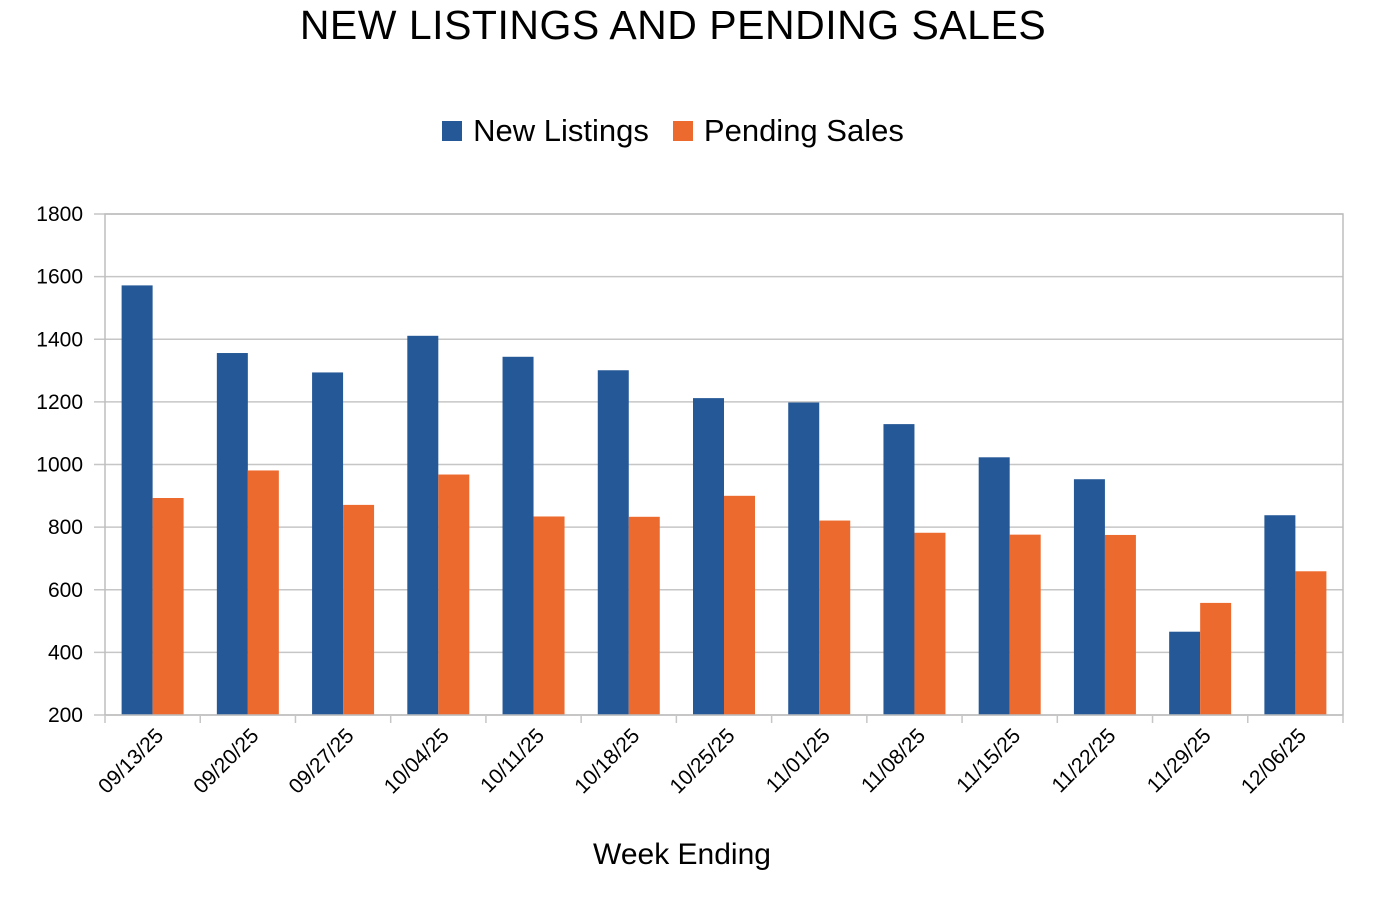 The width and height of the screenshot is (1380, 900). I want to click on x-tick-label: 10/11/25, so click(512, 760).